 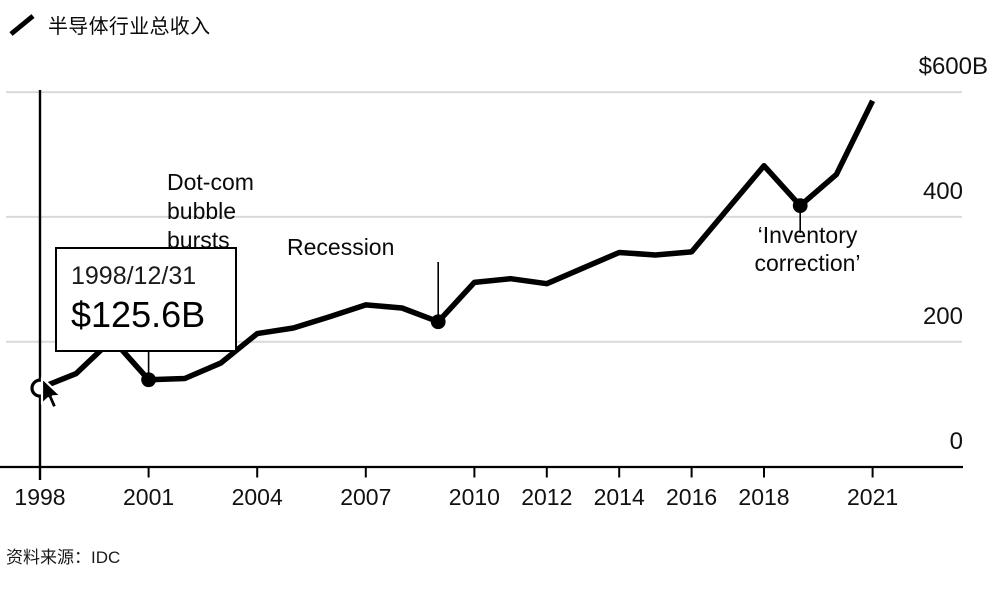 I want to click on x-tick-label: 2018, so click(x=764, y=497).